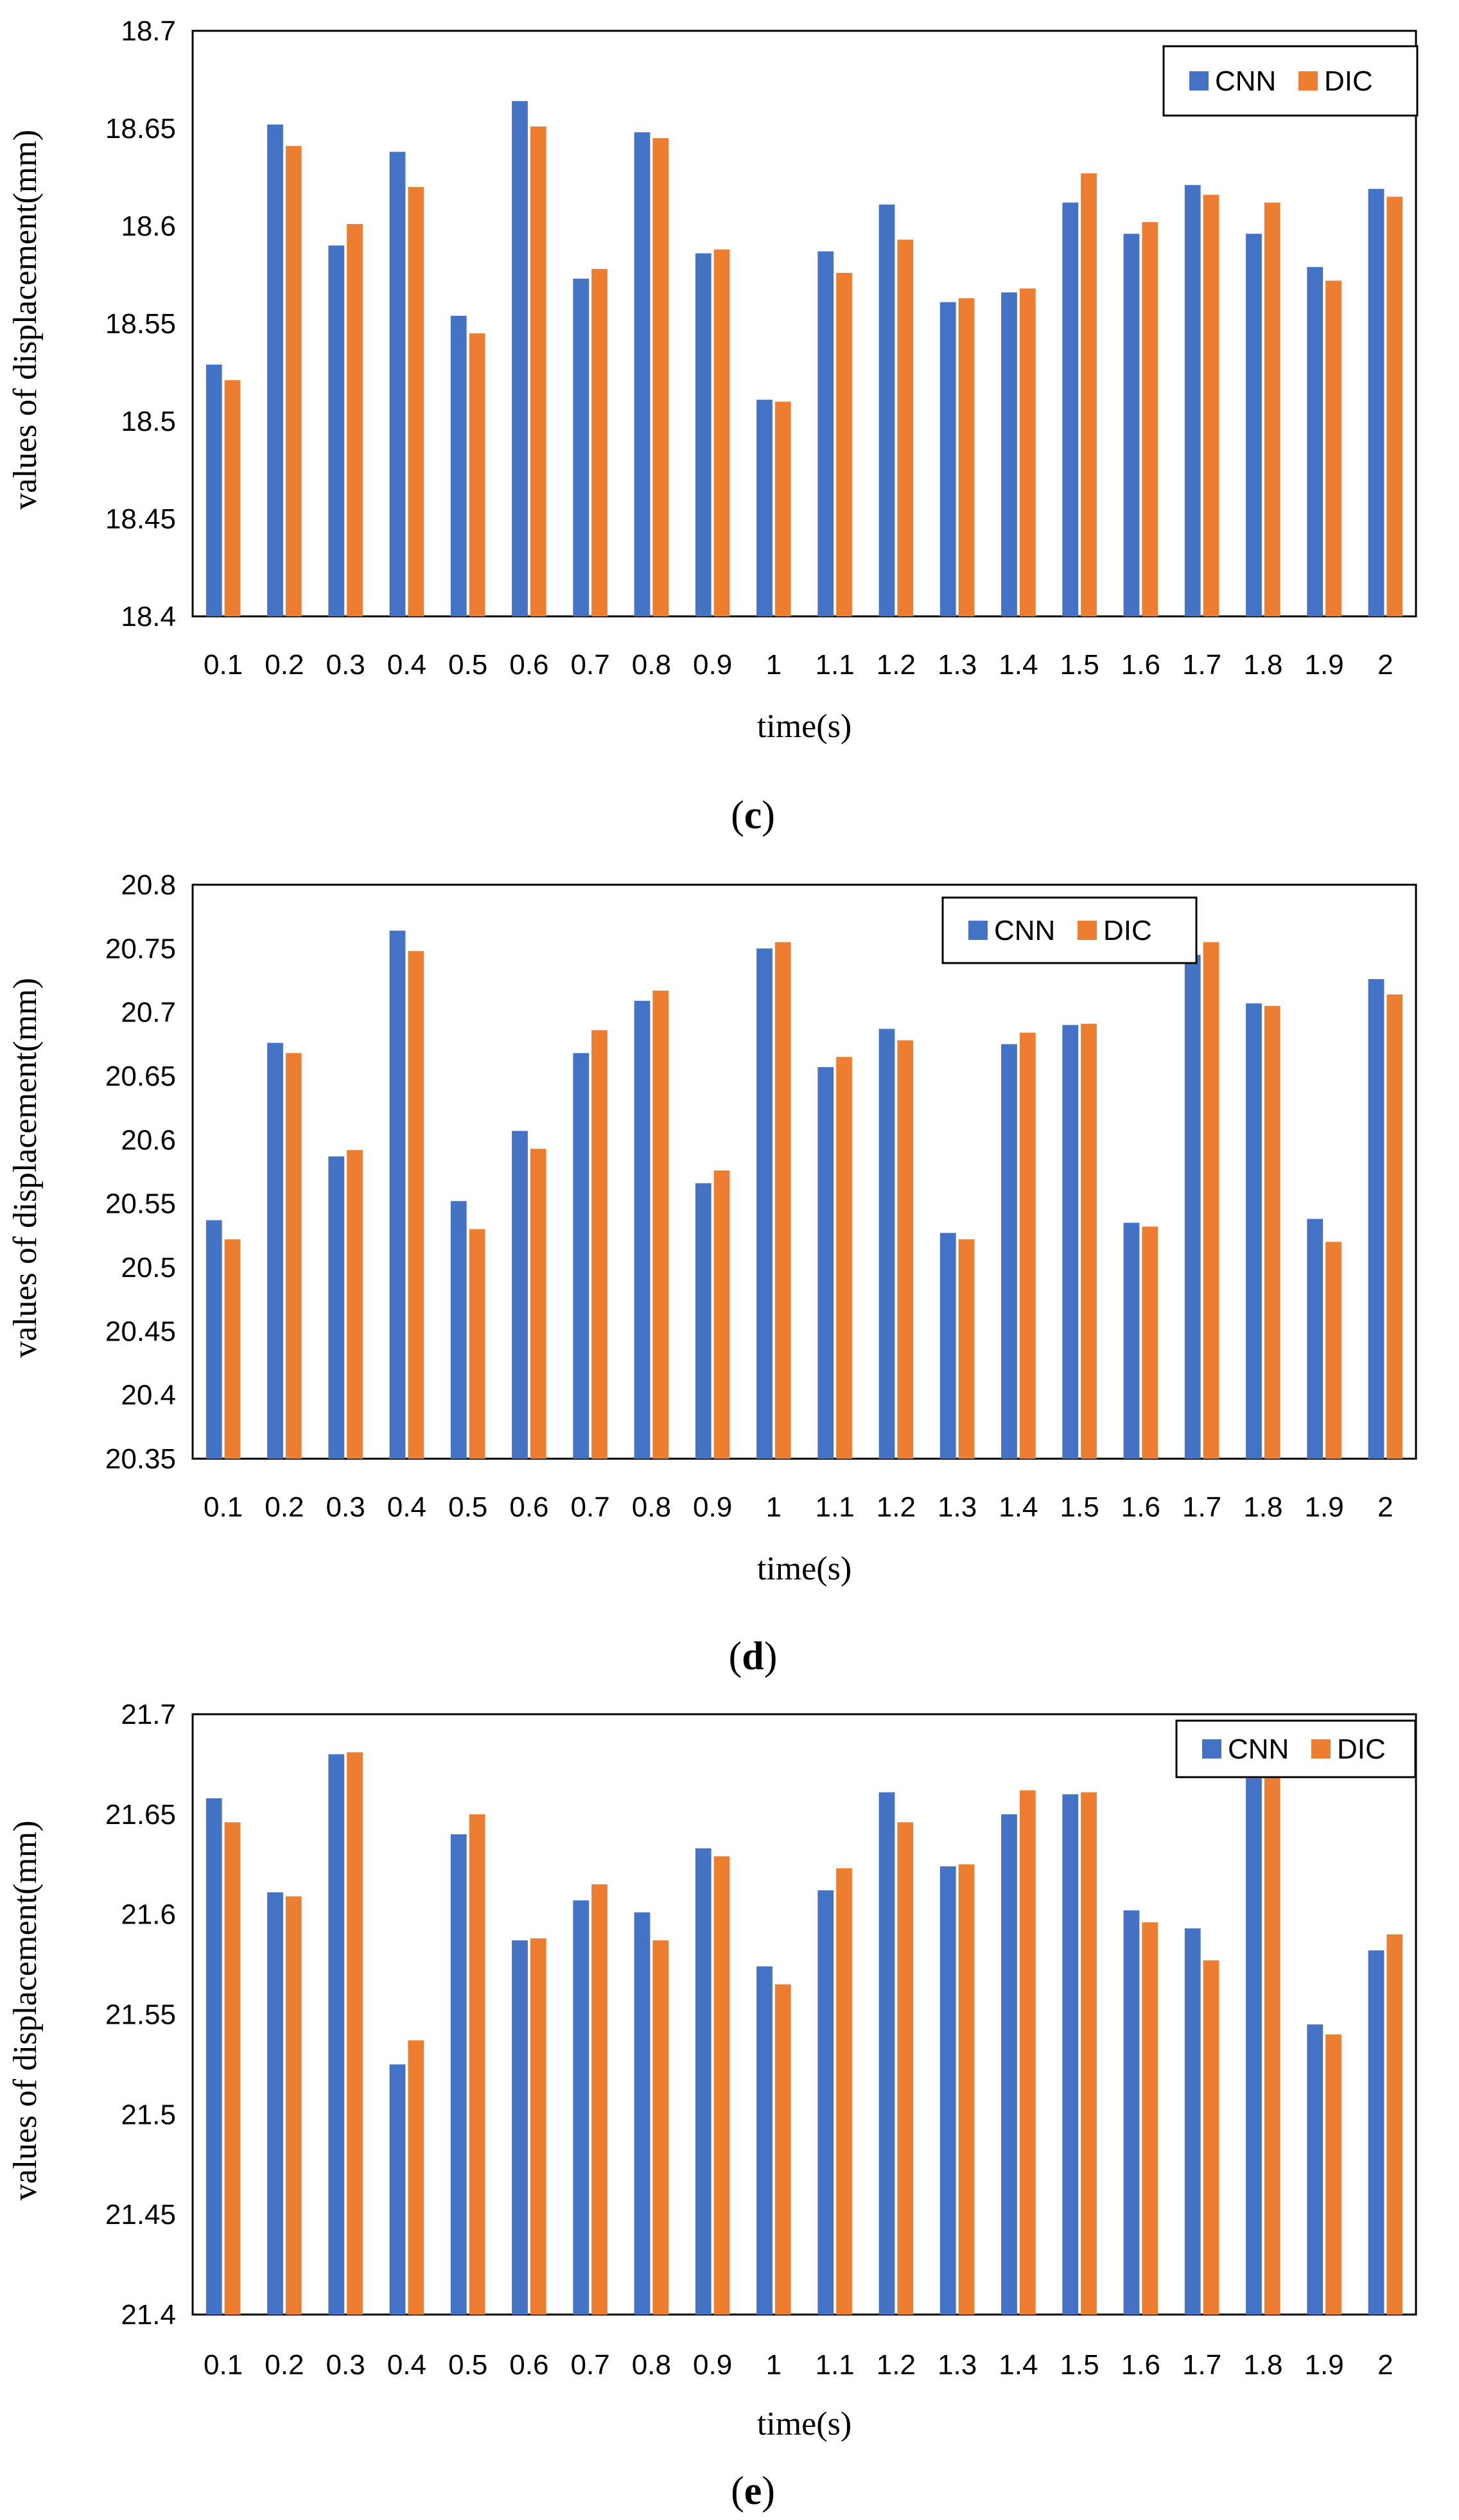 The height and width of the screenshot is (2520, 1459). I want to click on y-tick-label: 20.35, so click(140, 1459).